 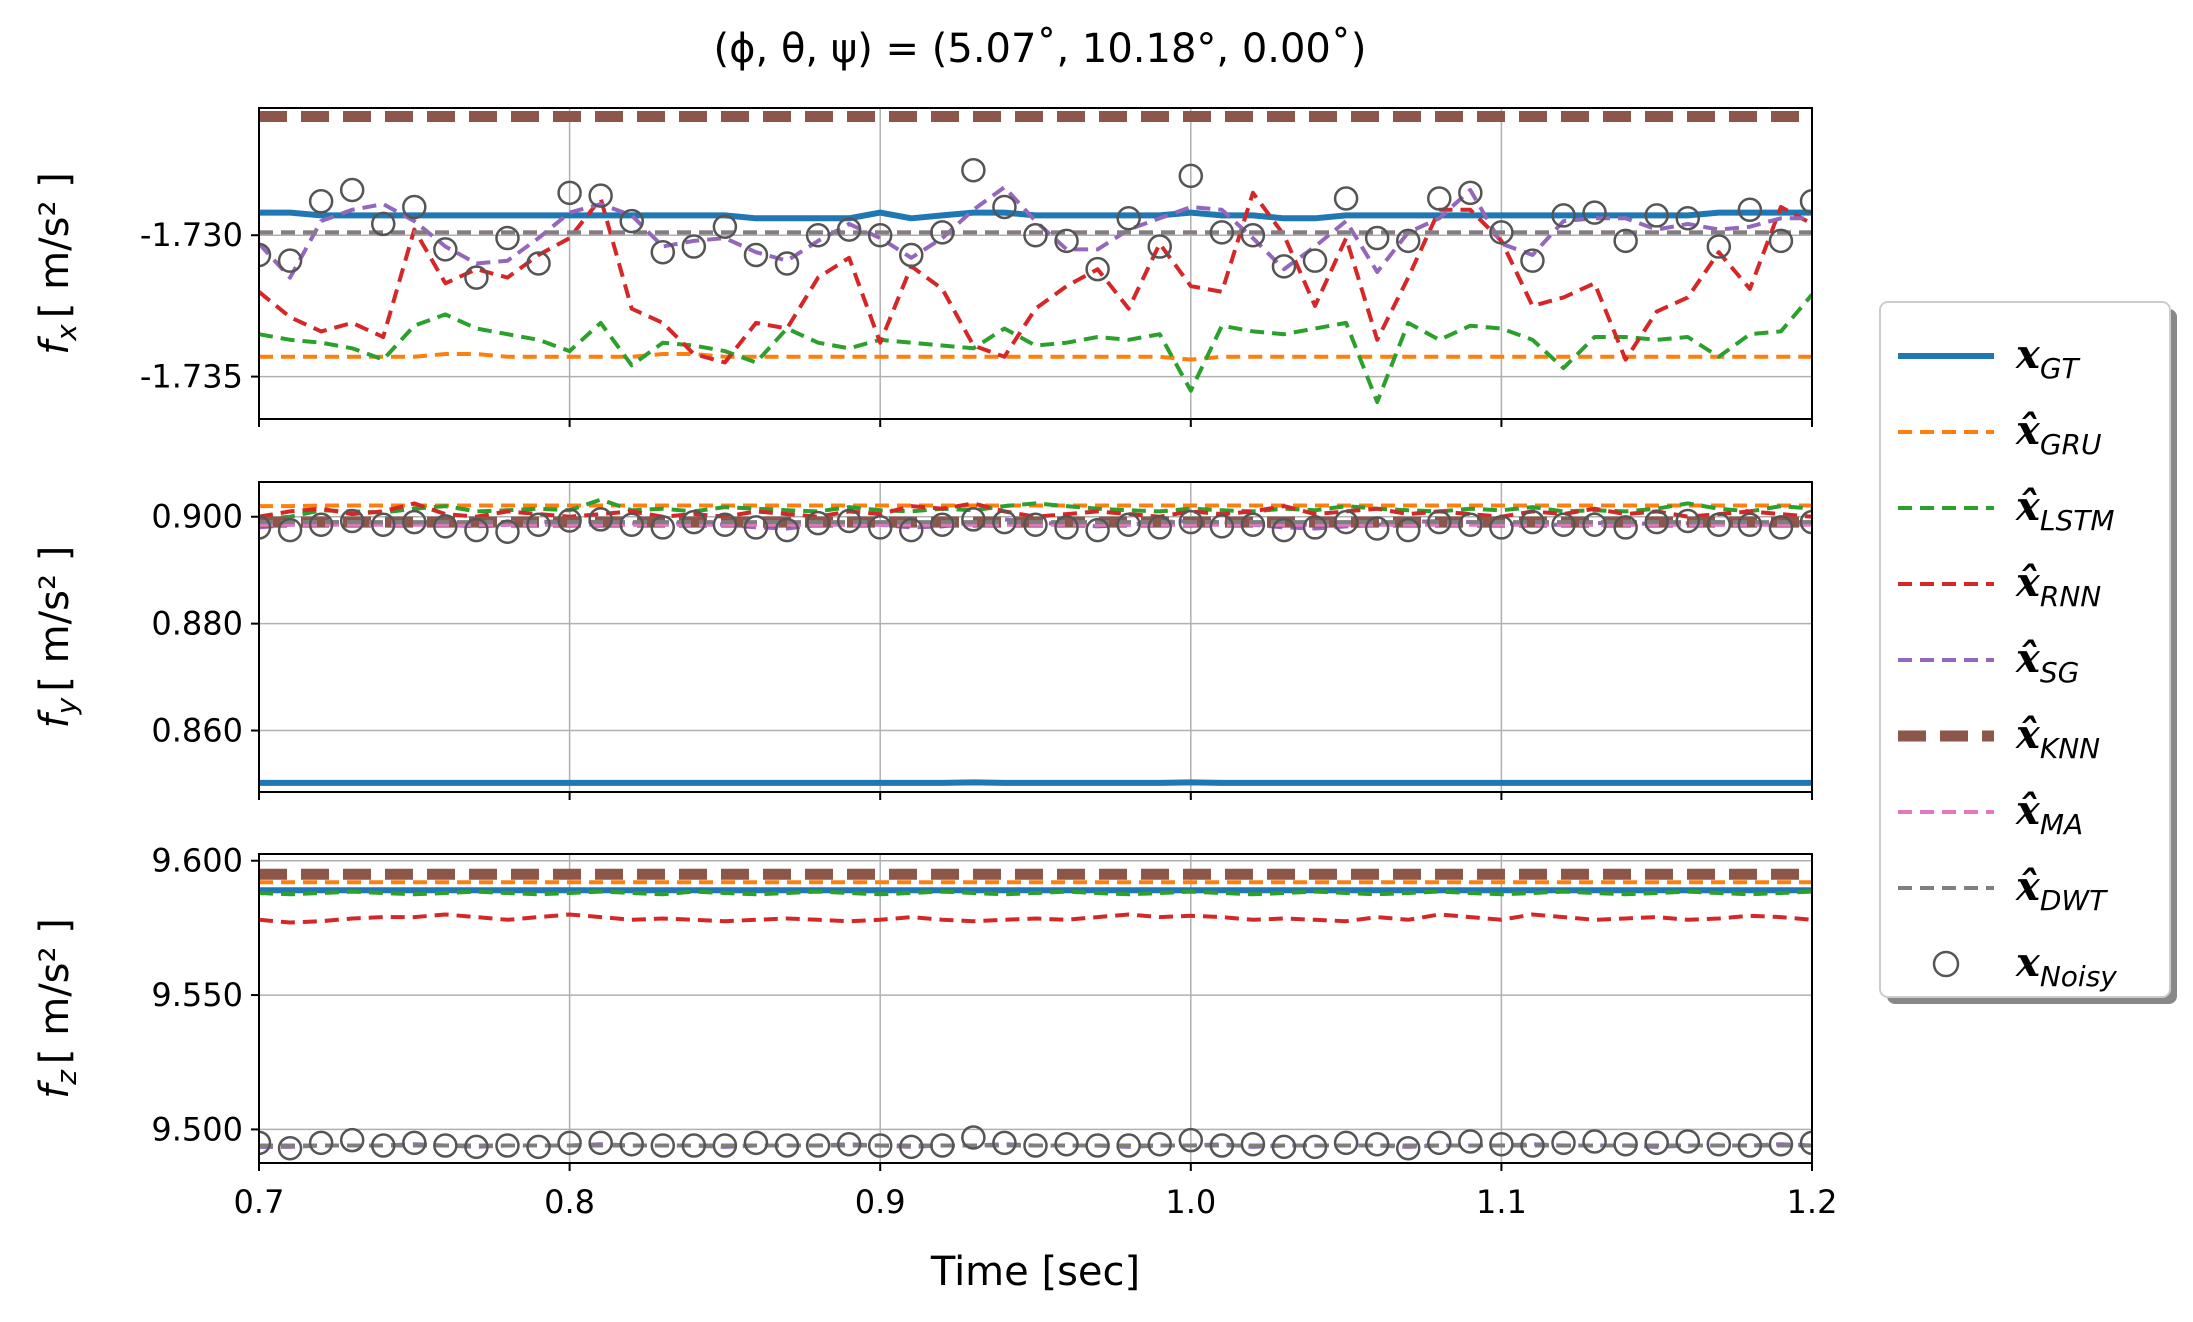 I want to click on y-tick-label: 9.600, so click(x=197, y=861).